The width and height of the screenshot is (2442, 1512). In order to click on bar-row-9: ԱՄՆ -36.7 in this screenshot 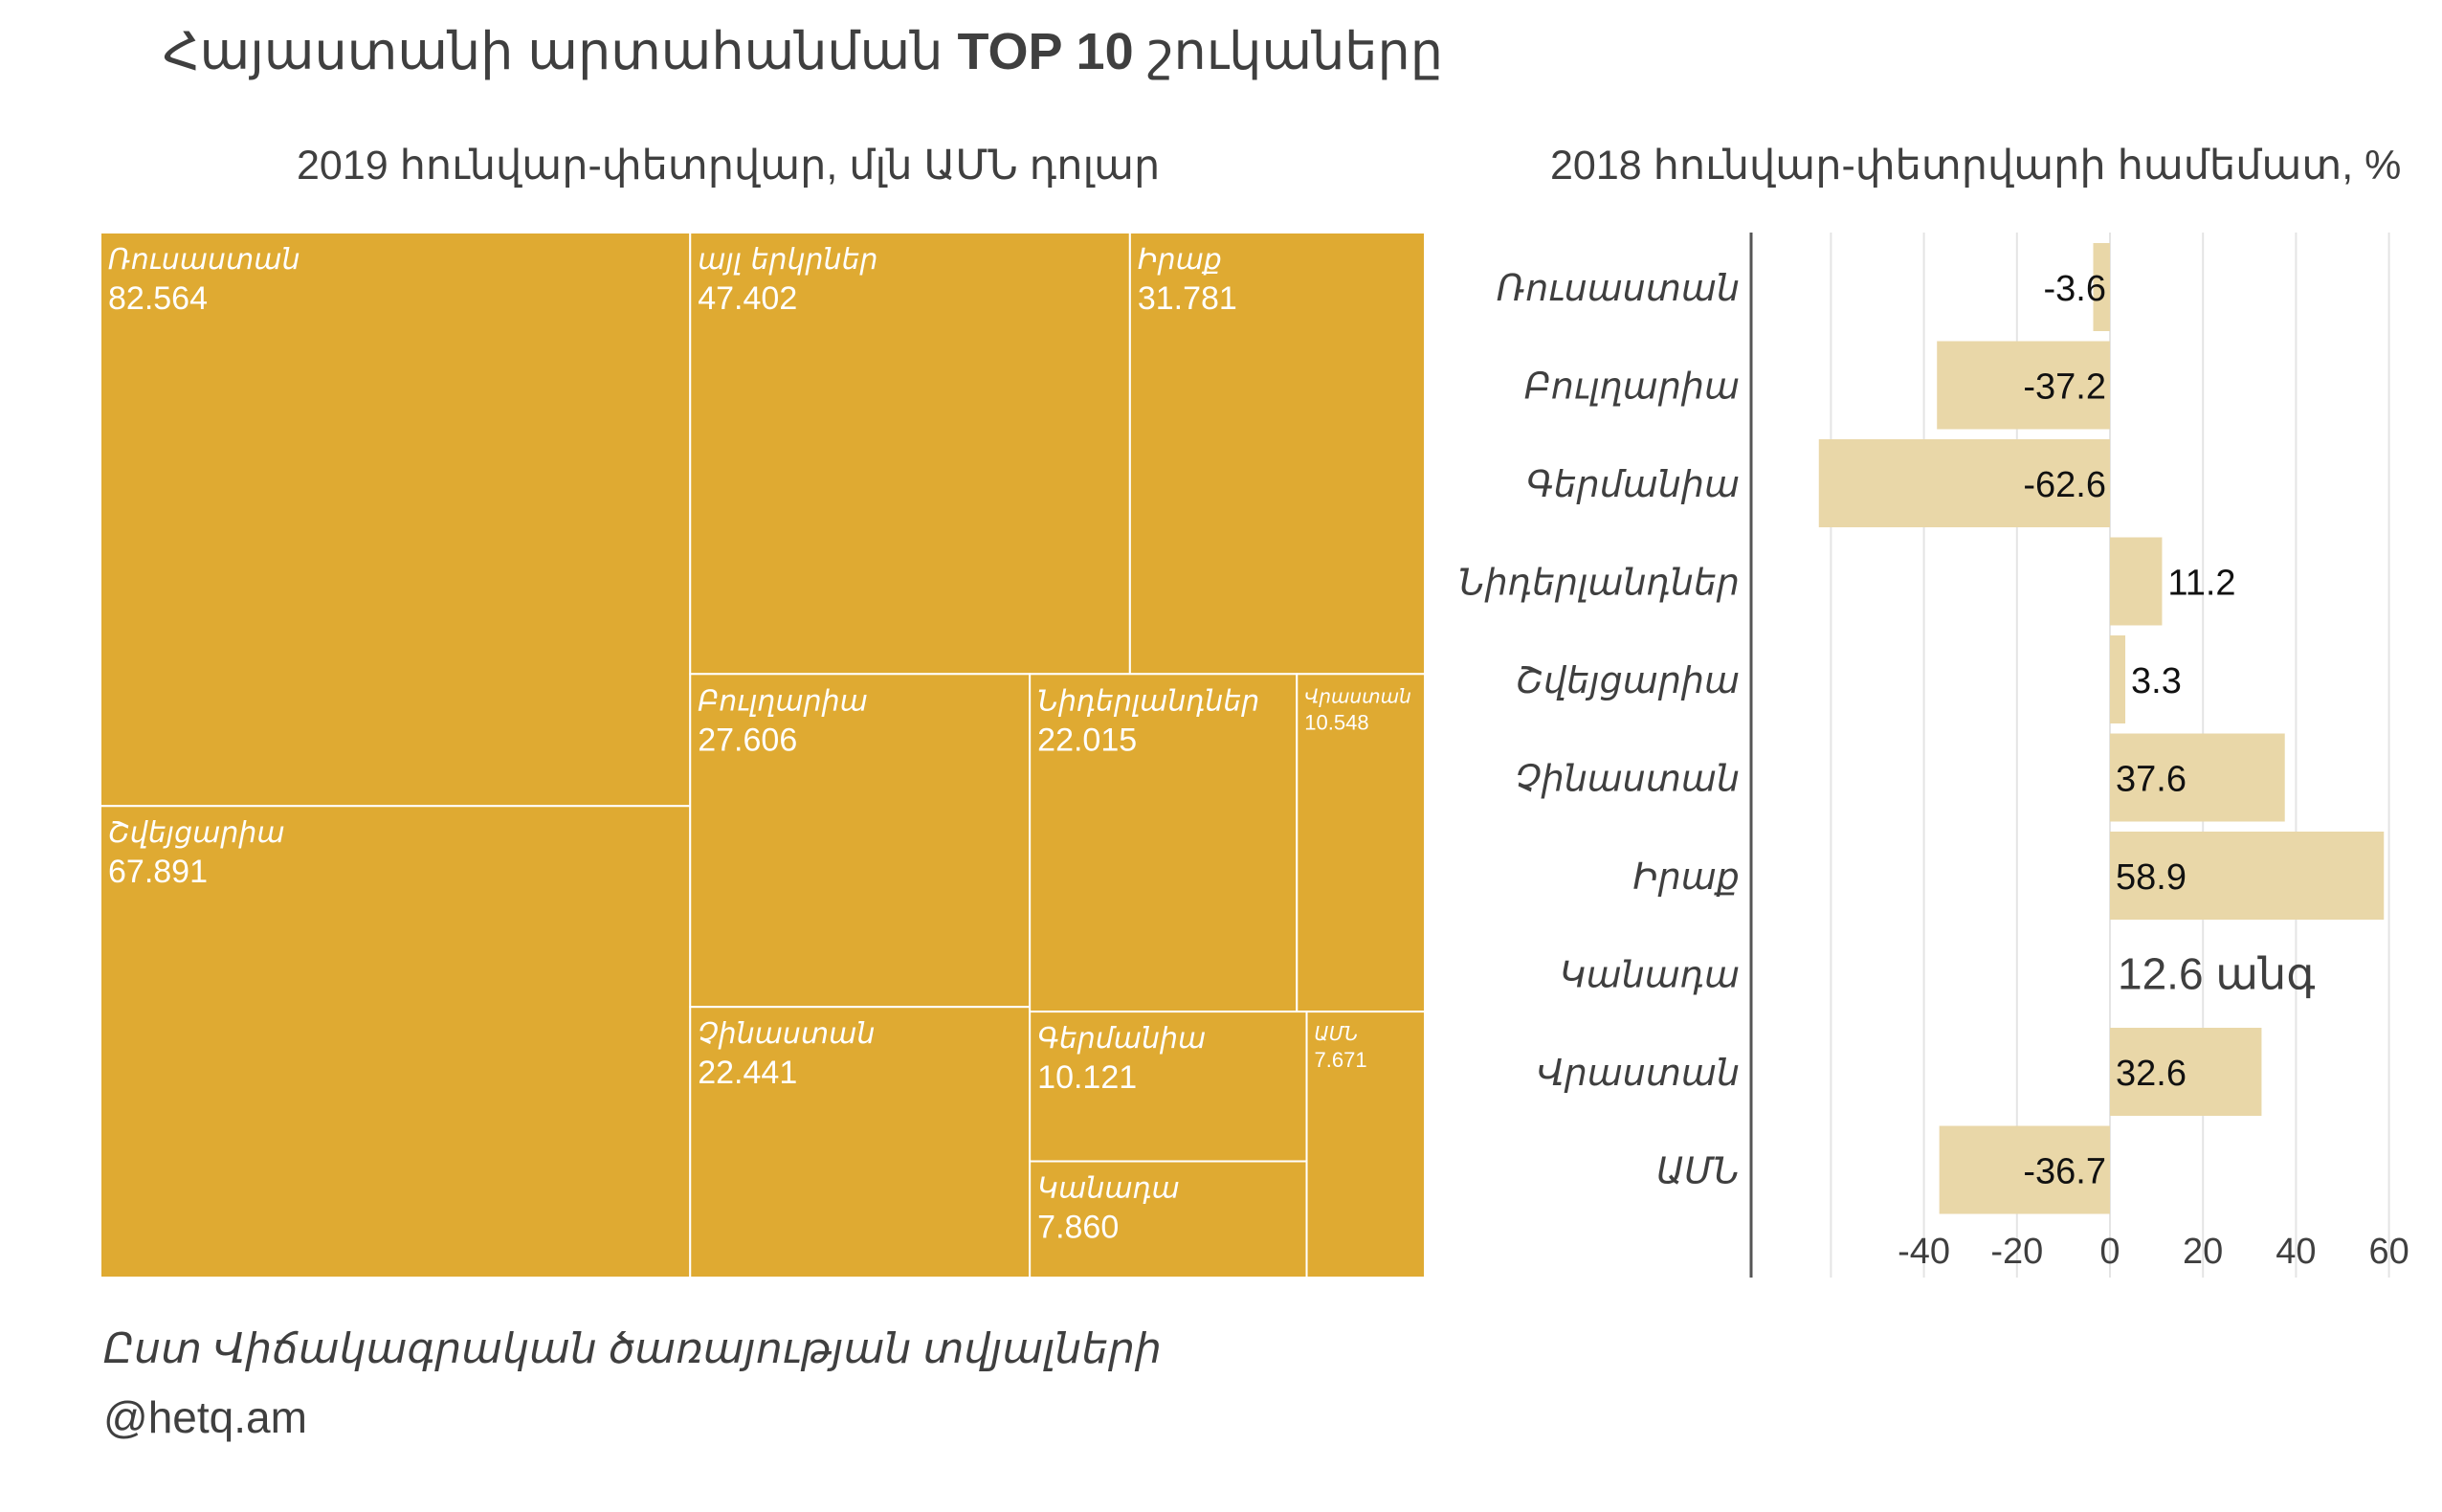, I will do `click(1883, 1169)`.